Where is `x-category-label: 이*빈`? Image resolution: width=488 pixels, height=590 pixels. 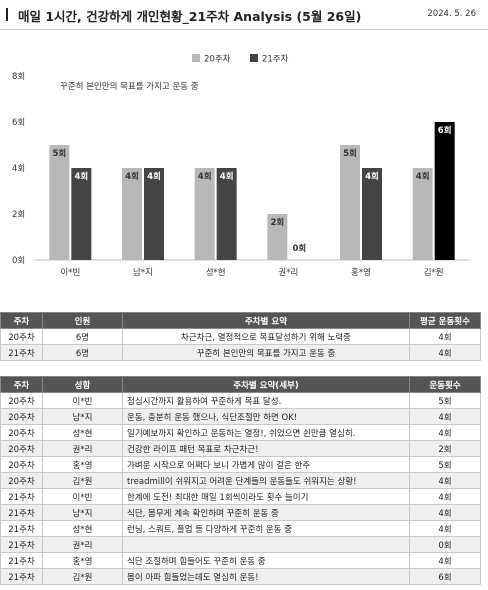
x-category-label: 이*빈 is located at coordinates (70, 272).